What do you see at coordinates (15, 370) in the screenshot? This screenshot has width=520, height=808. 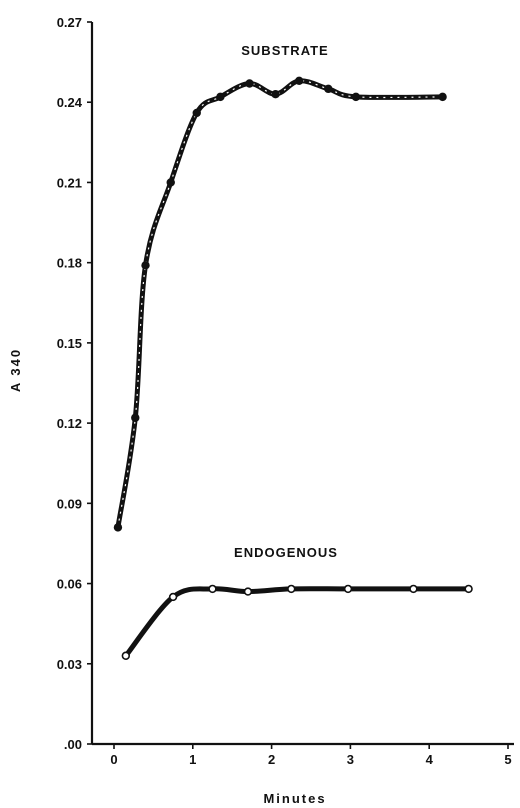 I see `y-axis-title: A 340` at bounding box center [15, 370].